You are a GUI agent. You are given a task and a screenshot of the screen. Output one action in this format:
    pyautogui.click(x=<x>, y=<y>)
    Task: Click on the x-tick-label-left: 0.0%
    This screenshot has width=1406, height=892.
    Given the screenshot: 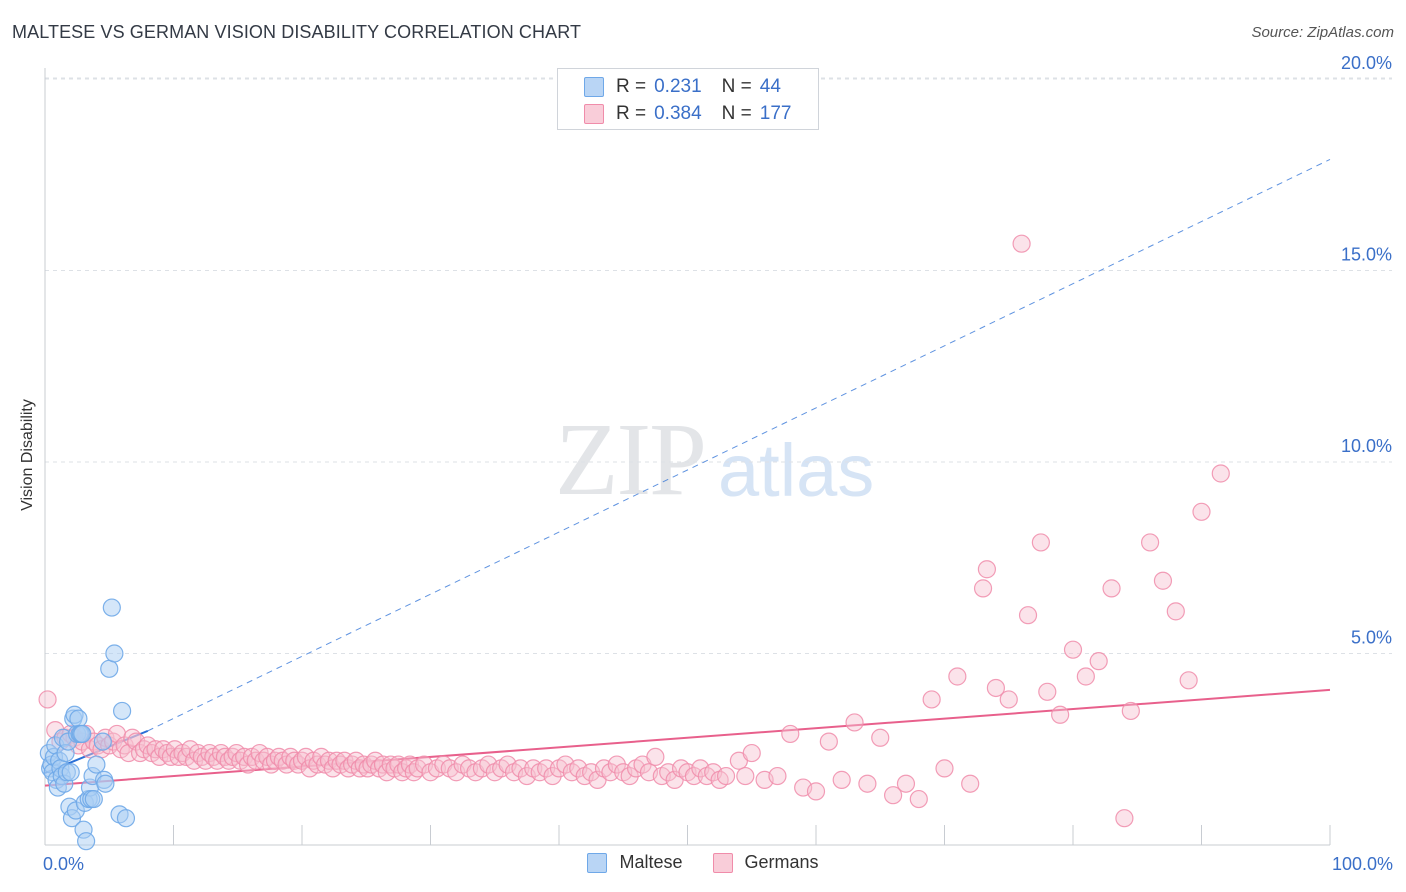 What is the action you would take?
    pyautogui.click(x=63, y=864)
    